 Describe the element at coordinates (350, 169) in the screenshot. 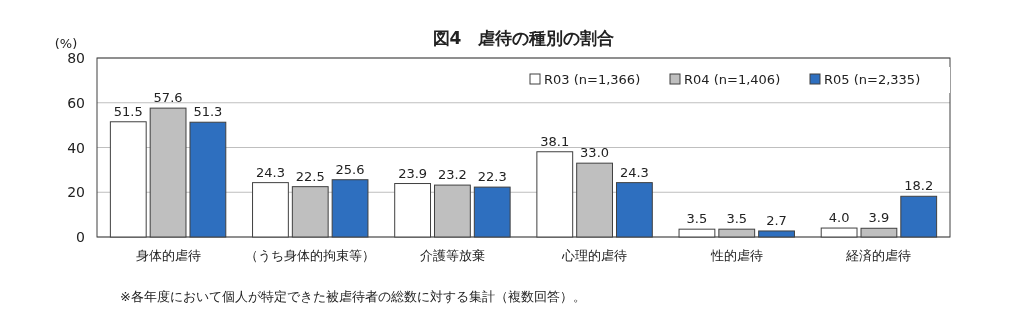

I see `data-label: 25.6` at that location.